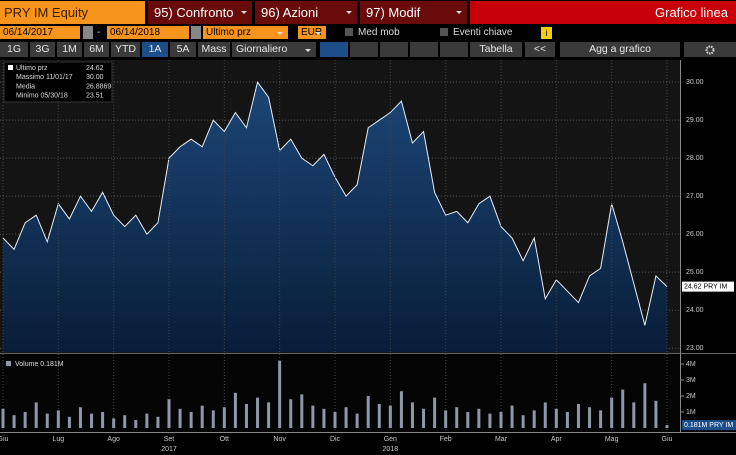 Image resolution: width=736 pixels, height=455 pixels. Describe the element at coordinates (540, 49) in the screenshot. I see `back-button: <<` at that location.